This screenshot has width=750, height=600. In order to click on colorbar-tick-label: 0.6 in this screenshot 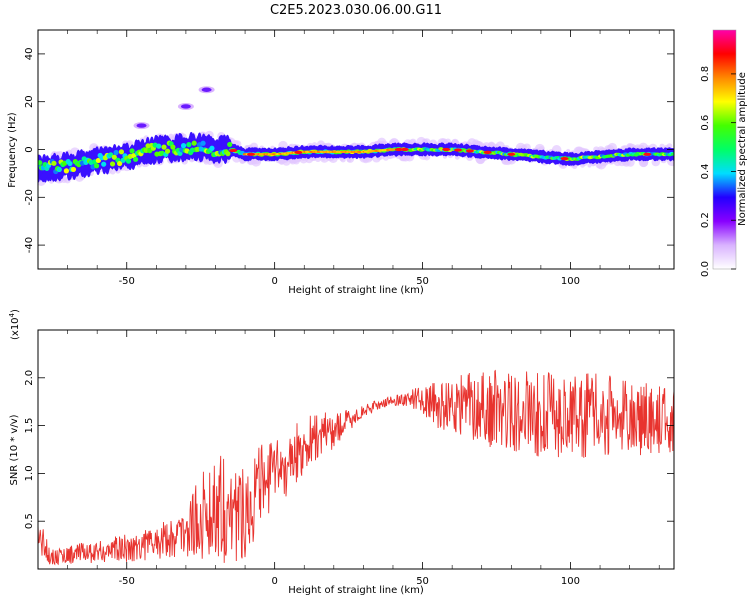, I will do `click(705, 123)`.